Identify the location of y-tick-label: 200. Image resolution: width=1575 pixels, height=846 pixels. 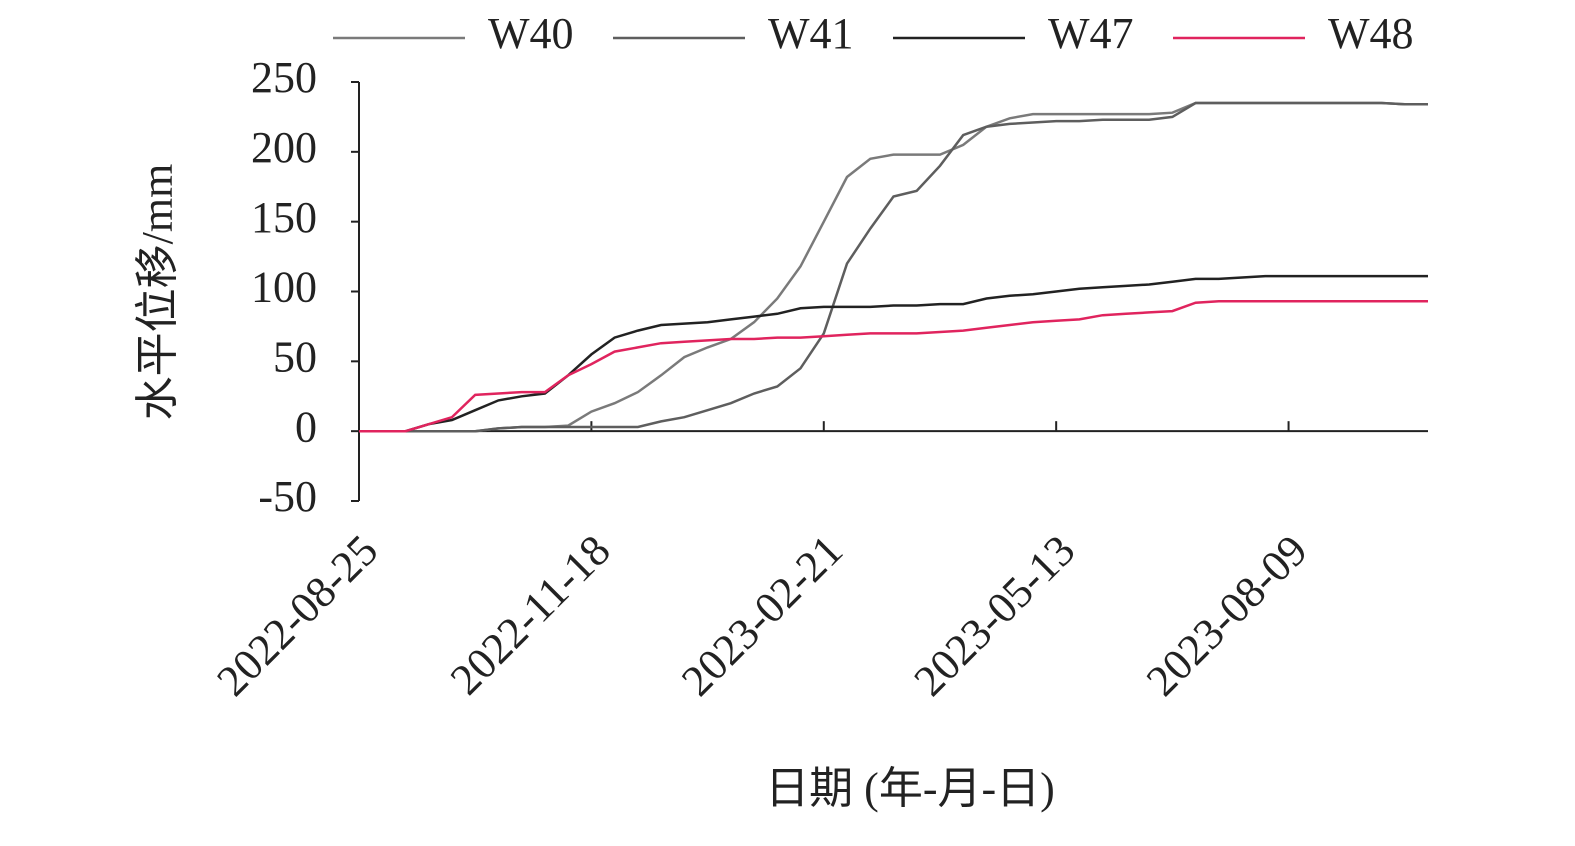
(284, 147).